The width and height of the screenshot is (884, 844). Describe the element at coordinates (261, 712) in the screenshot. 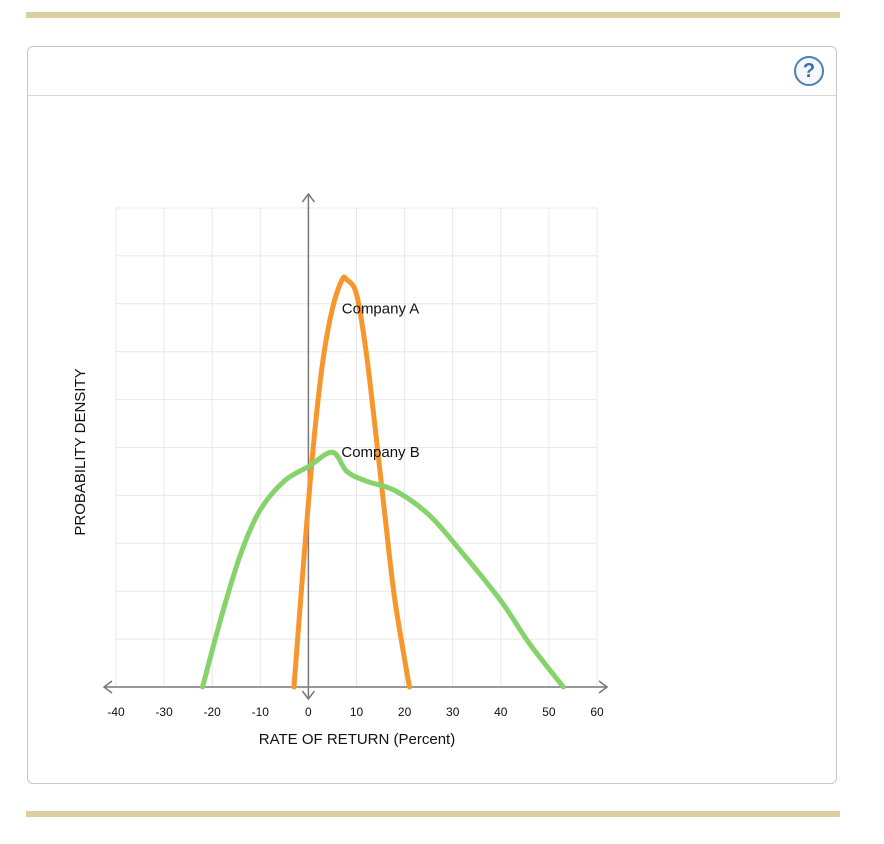

I see `x-tick-label: -10` at that location.